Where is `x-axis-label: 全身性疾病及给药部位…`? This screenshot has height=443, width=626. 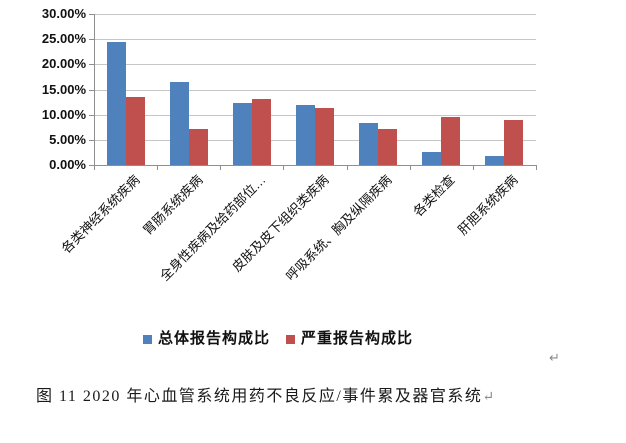
x-axis-label: 全身性疾病及给药部位… is located at coordinates (212, 228).